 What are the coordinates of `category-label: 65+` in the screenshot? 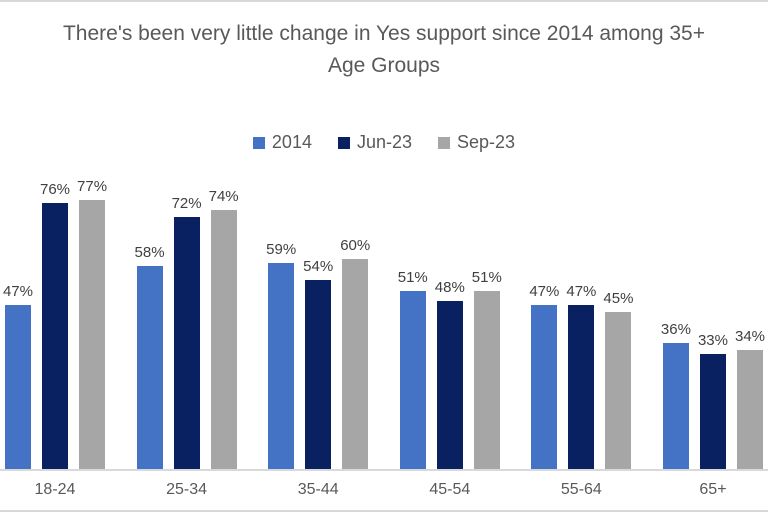 It's located at (713, 489).